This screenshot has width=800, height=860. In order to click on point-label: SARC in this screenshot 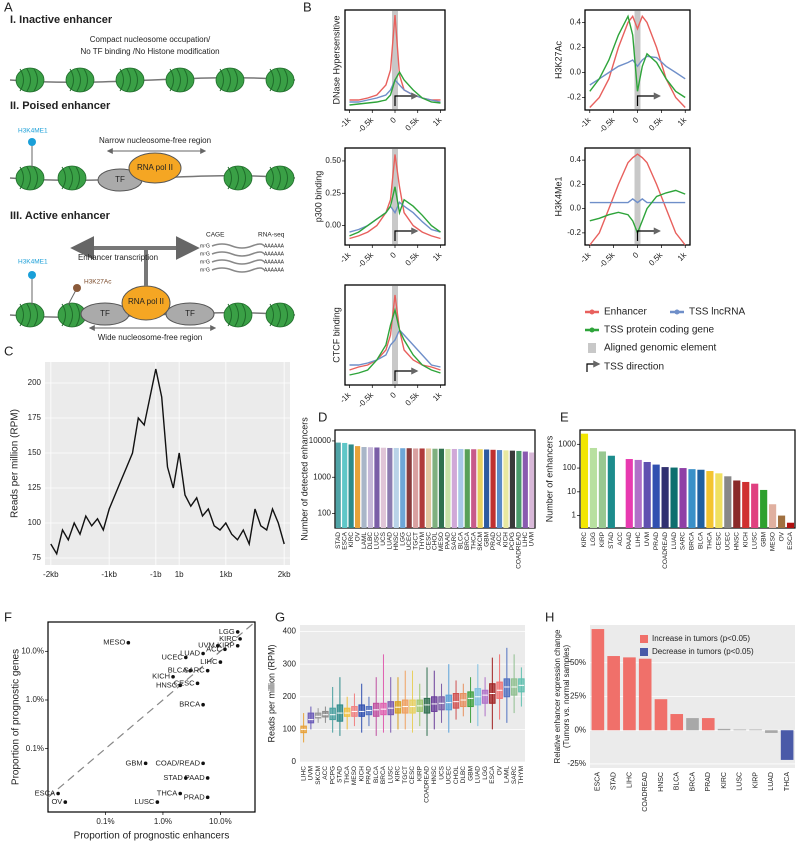, I will do `click(194, 670)`.